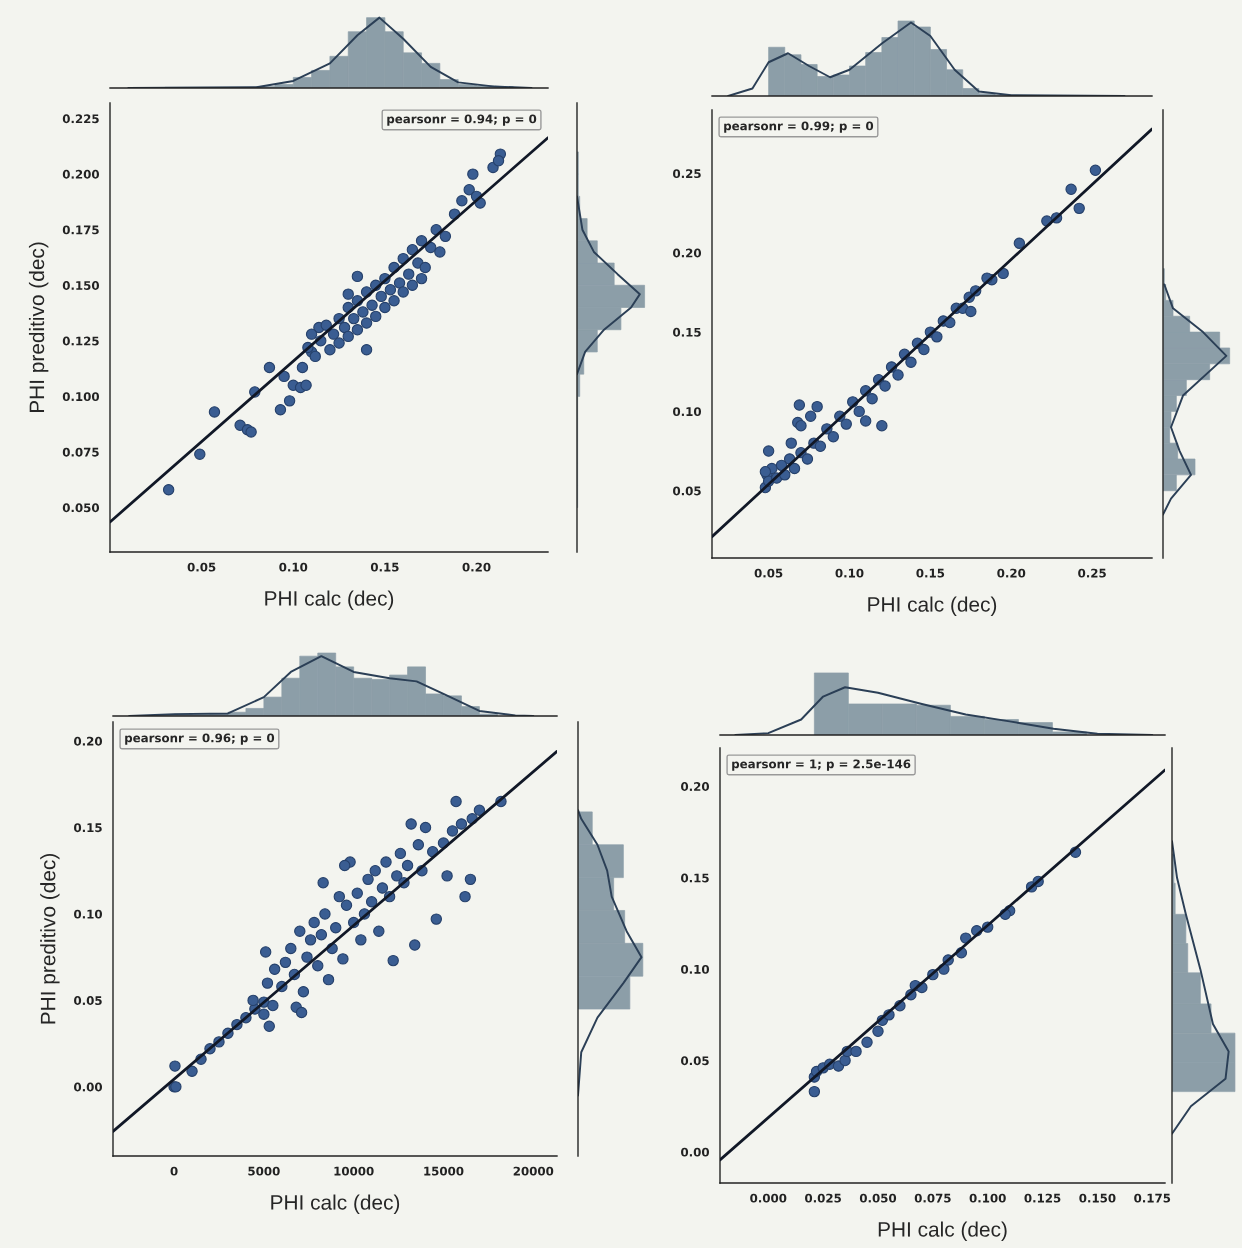 The image size is (1242, 1248). Describe the element at coordinates (1097, 1198) in the screenshot. I see `x-tick-label: 0.150` at that location.